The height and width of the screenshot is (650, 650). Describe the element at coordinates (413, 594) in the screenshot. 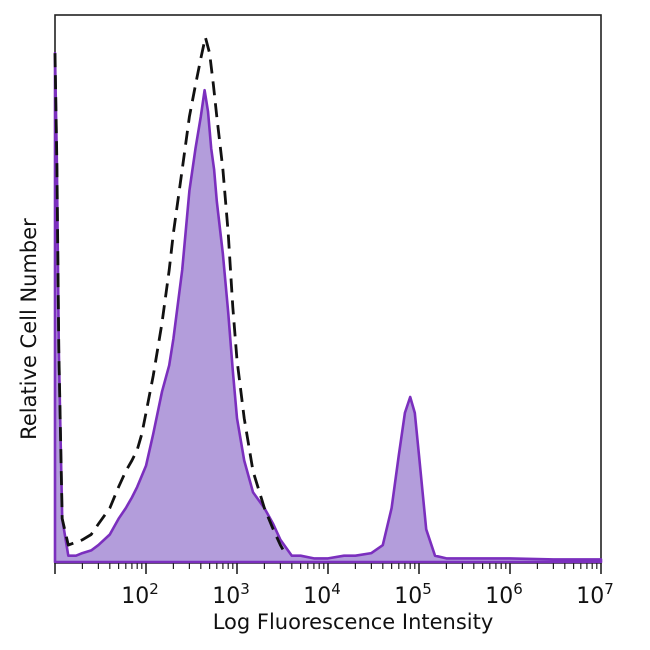

I see `x-tick-label: 10⁵` at that location.